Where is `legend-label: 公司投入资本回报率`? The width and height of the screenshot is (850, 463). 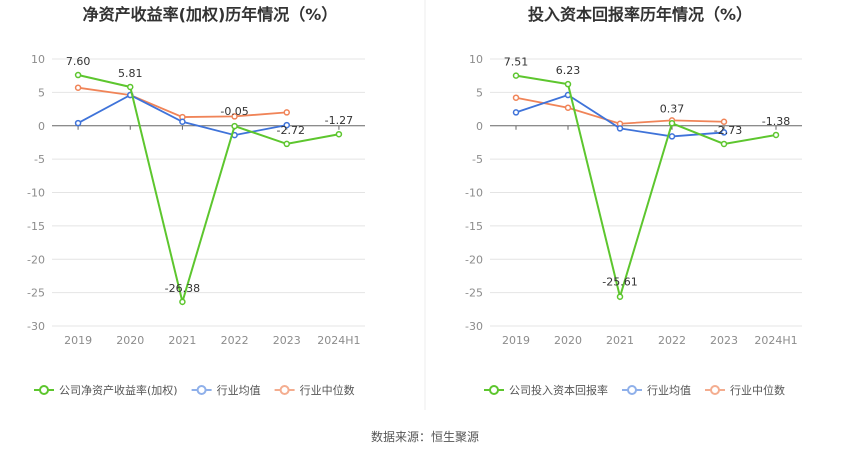
legend-label: 公司投入资本回报率 is located at coordinates (558, 390).